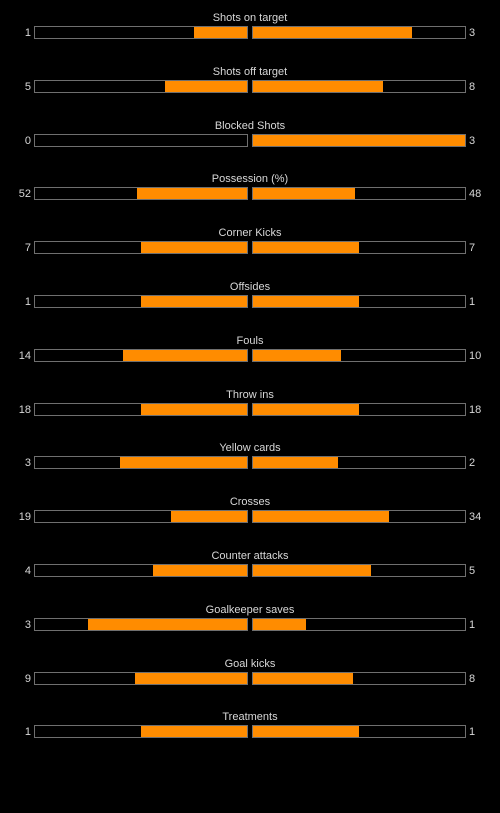  What do you see at coordinates (250, 502) in the screenshot?
I see `stat-label: Crosses` at bounding box center [250, 502].